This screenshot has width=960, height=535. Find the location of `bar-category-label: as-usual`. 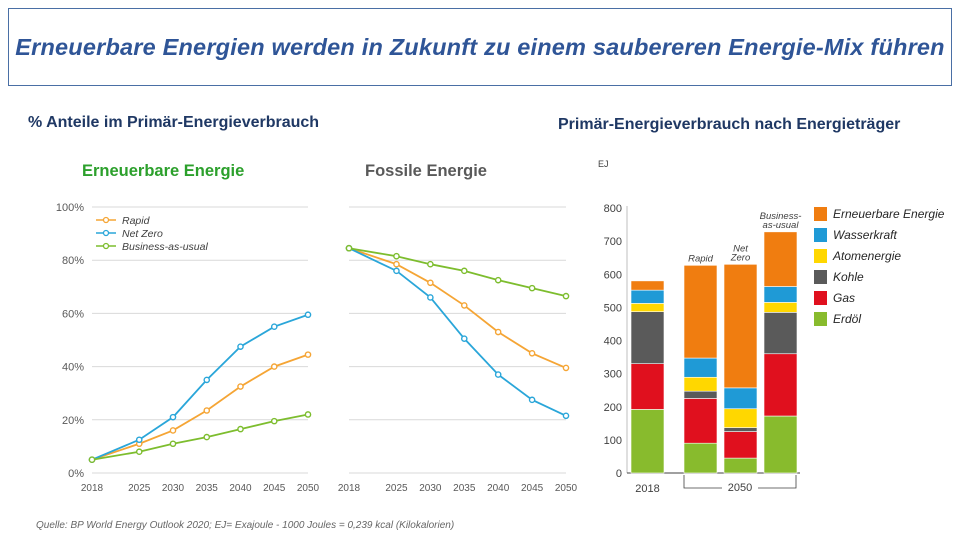

bar-category-label: as-usual is located at coordinates (781, 225).